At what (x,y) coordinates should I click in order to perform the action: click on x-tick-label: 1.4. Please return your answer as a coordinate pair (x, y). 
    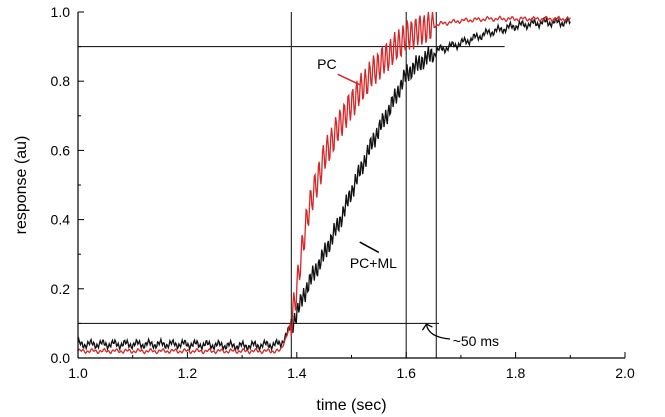
    Looking at the image, I should click on (297, 373).